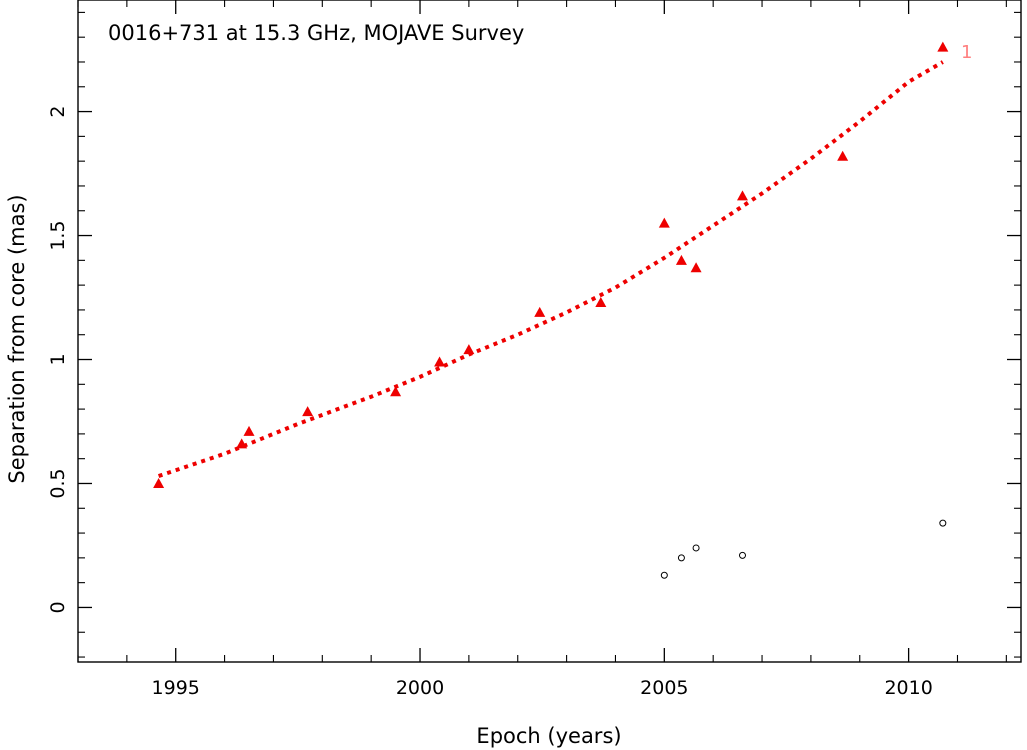 The width and height of the screenshot is (1027, 750). I want to click on y-tick-label: 2, so click(58, 112).